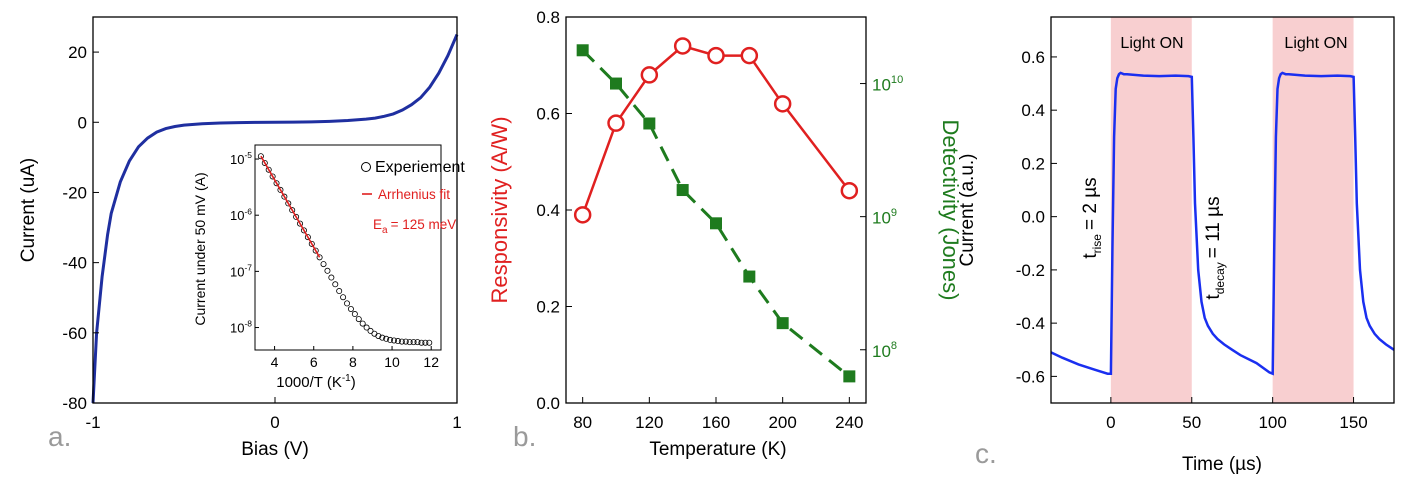 The image size is (1407, 480). What do you see at coordinates (716, 422) in the screenshot?
I see `x-tick-label: 160` at bounding box center [716, 422].